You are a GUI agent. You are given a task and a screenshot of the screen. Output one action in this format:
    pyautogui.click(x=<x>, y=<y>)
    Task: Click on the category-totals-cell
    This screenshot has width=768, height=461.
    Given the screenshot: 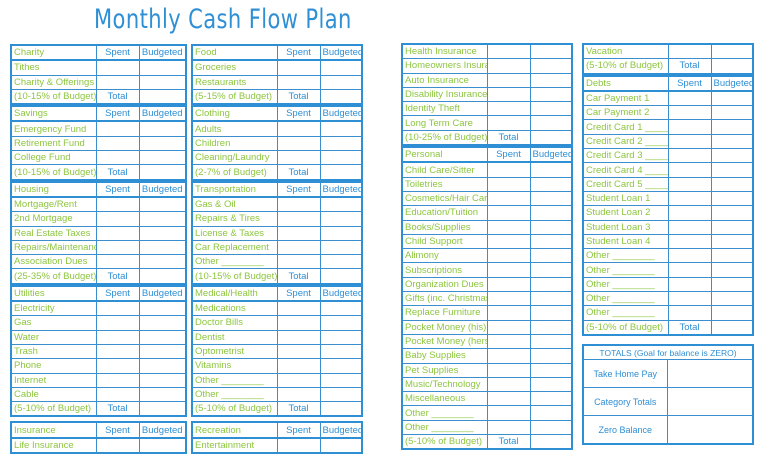 What is the action you would take?
    pyautogui.click(x=710, y=401)
    